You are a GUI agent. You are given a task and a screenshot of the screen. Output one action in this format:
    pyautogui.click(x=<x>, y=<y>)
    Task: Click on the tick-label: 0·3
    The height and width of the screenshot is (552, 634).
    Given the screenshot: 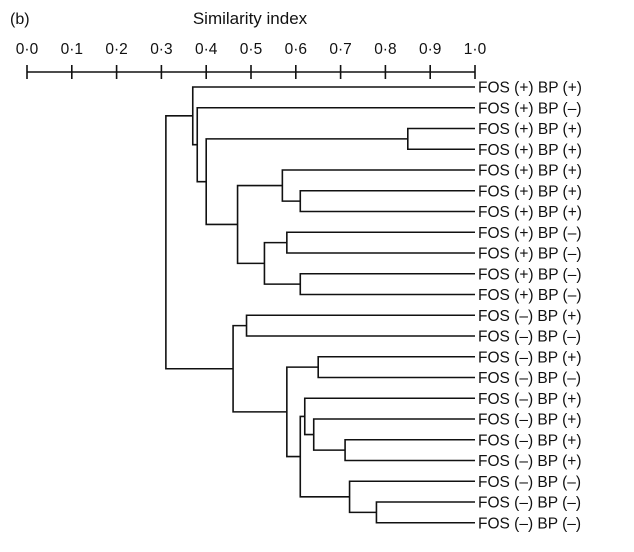 What is the action you would take?
    pyautogui.click(x=161, y=49)
    